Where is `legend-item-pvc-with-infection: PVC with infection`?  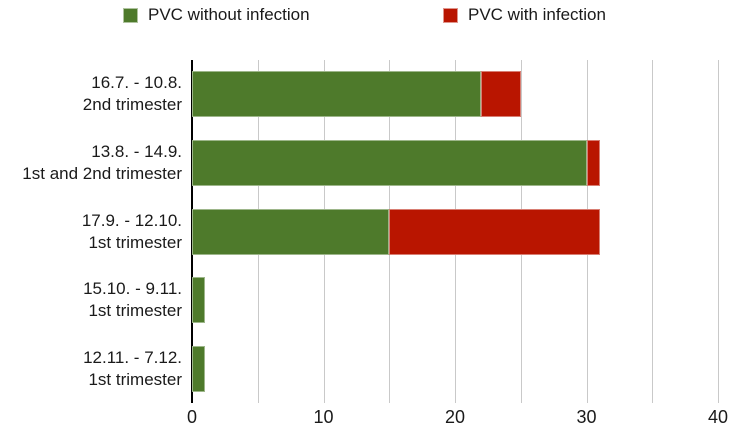
legend-item-pvc-with-infection: PVC with infection is located at coordinates (524, 15).